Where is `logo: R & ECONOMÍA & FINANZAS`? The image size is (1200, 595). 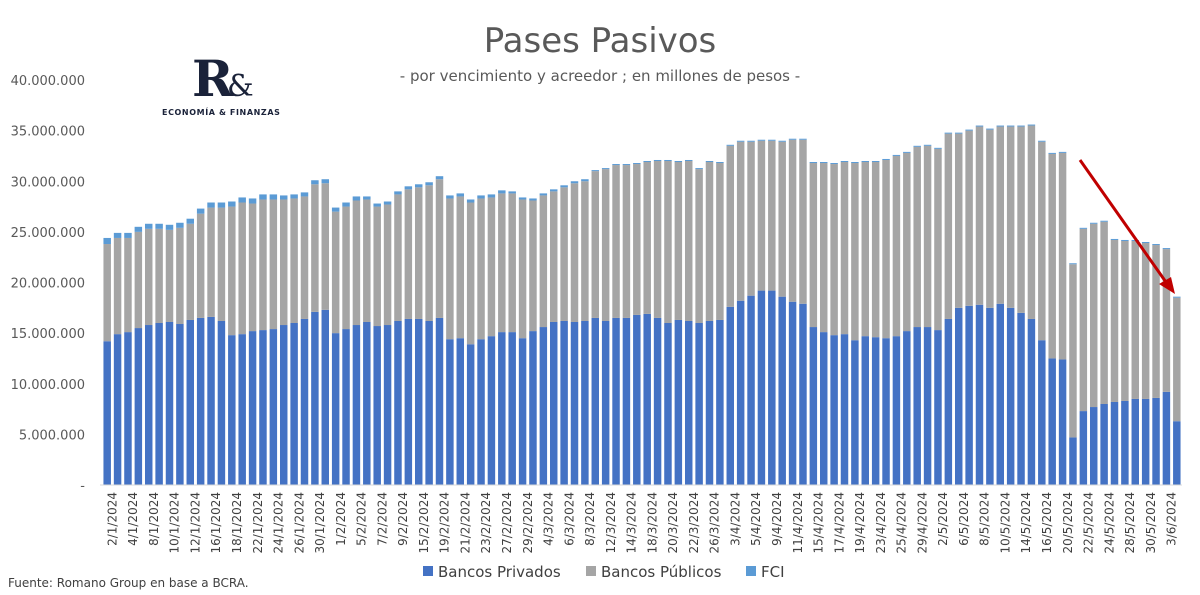
logo: R & ECONOMÍA & FINANZAS is located at coordinates (221, 83).